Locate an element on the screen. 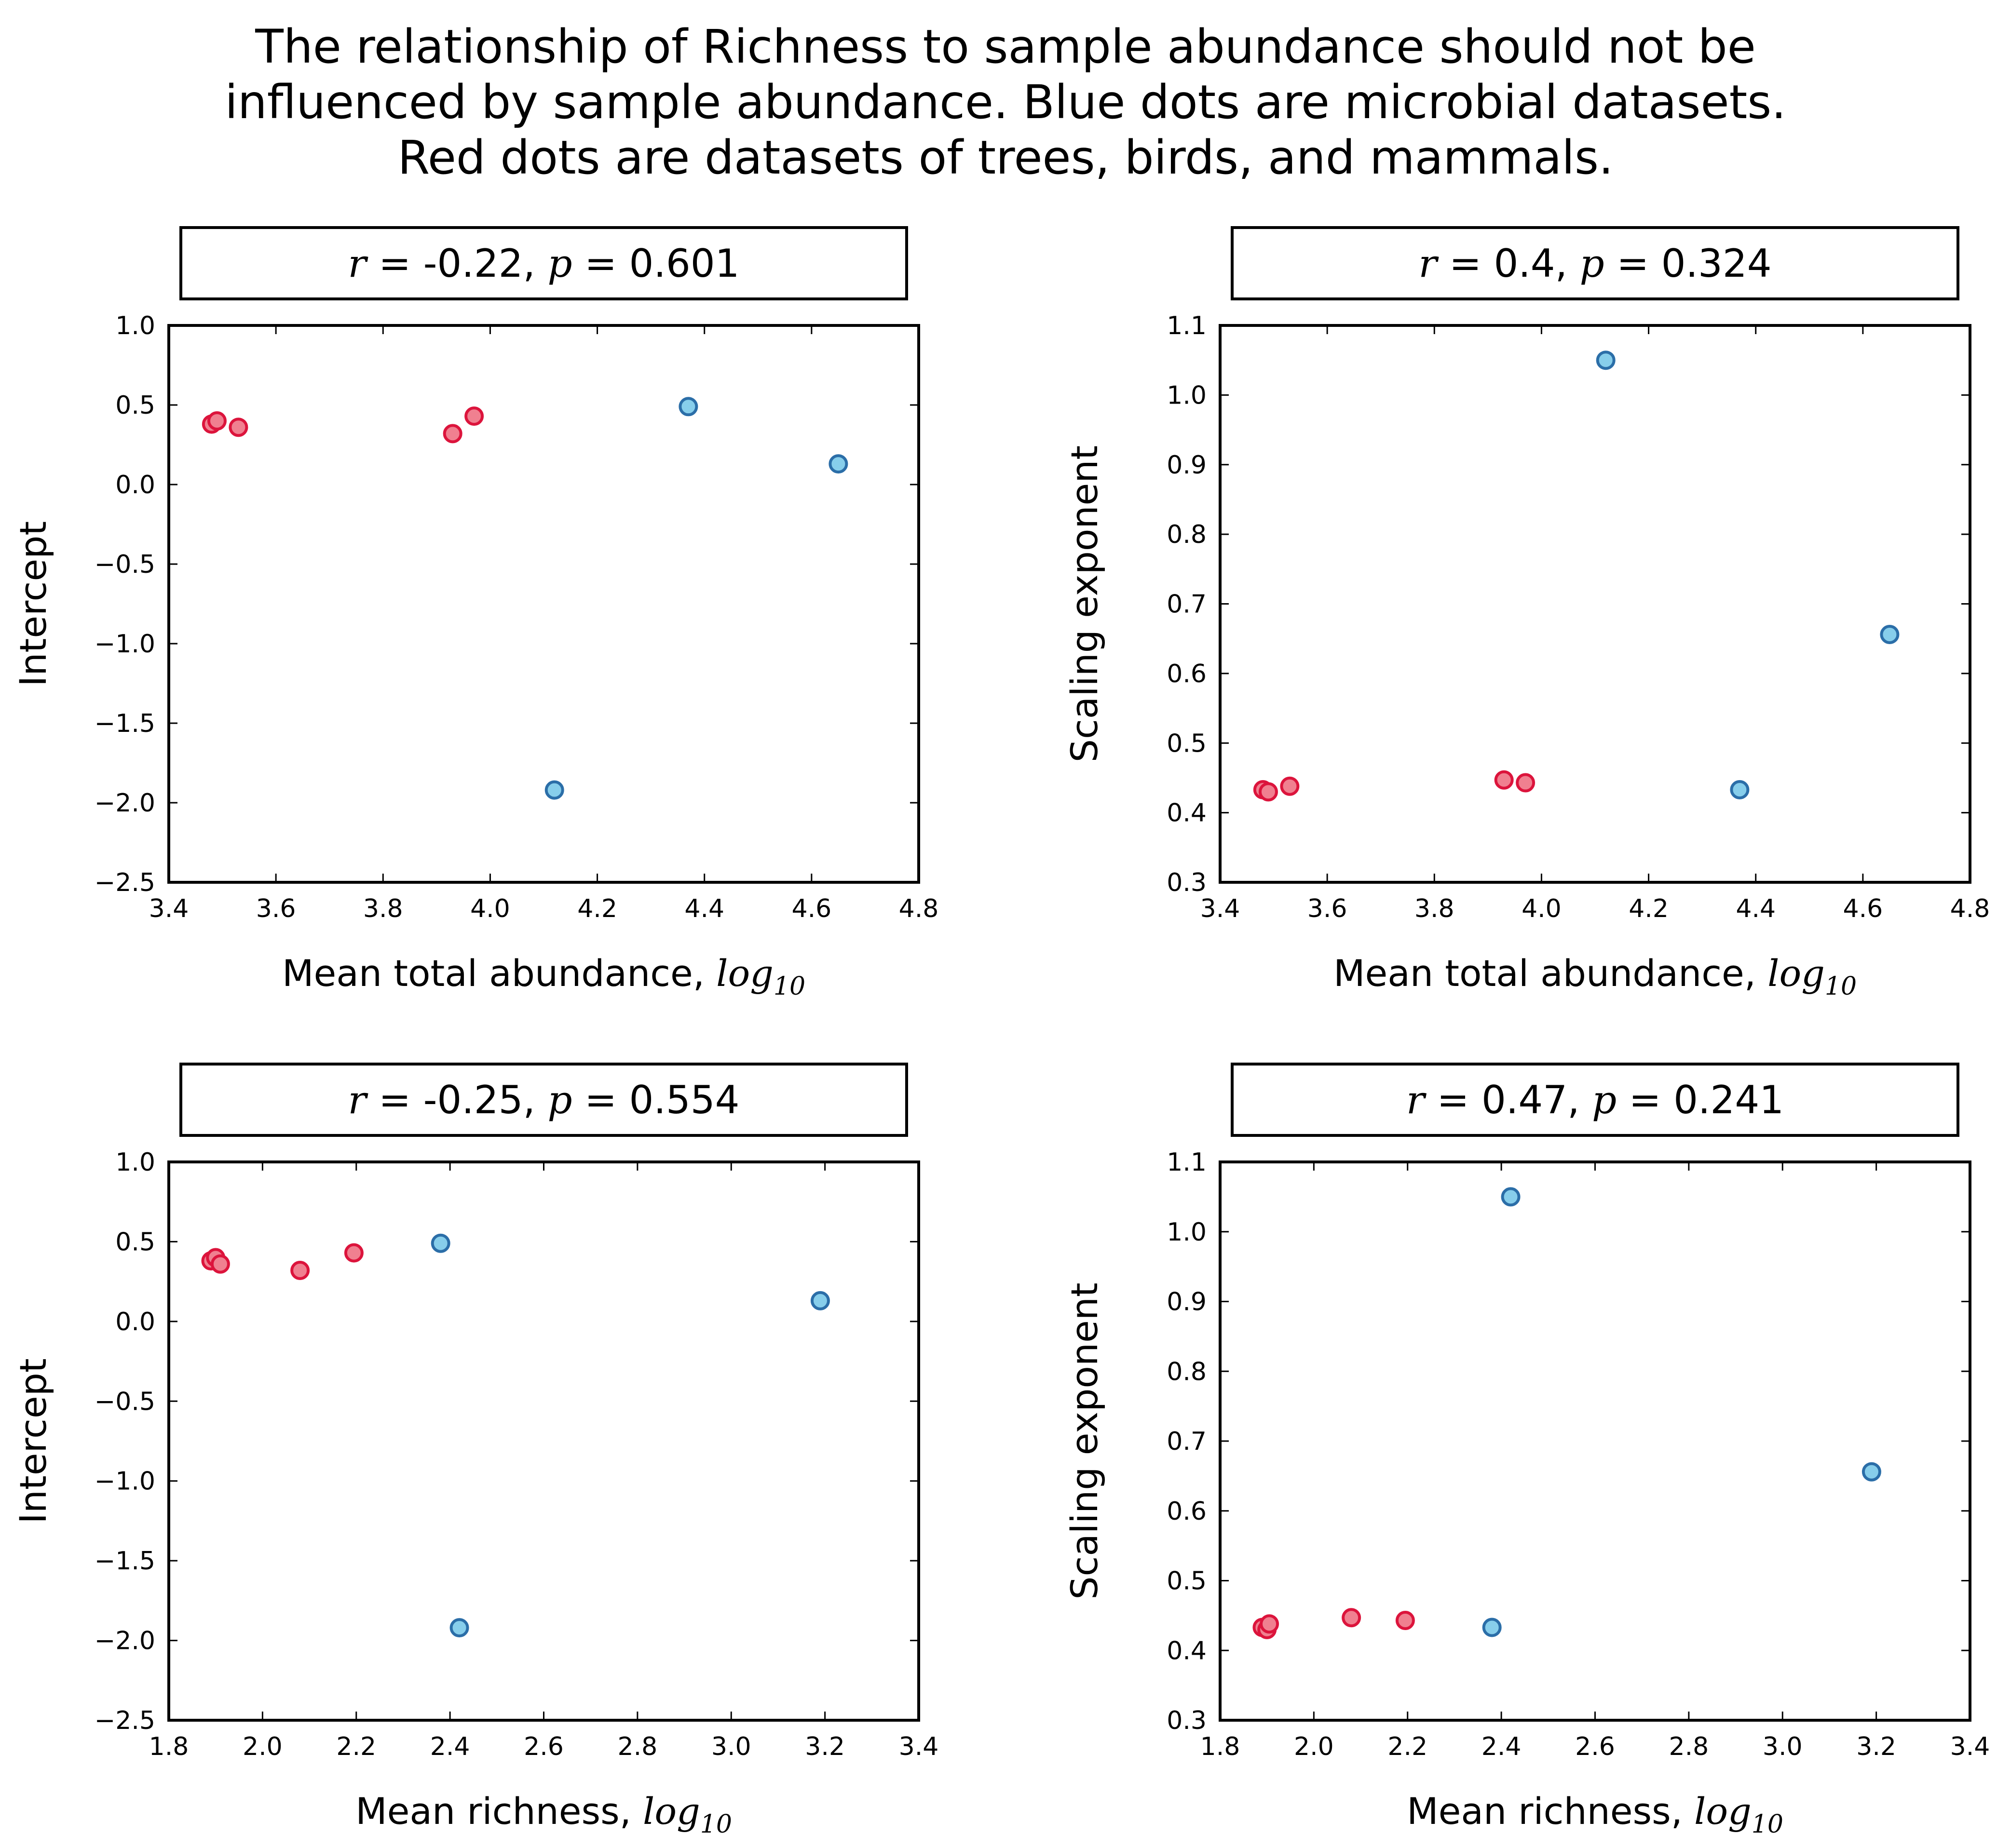 Image resolution: width=2011 pixels, height=1848 pixels. y-tick-label: −2.0 is located at coordinates (125, 804).